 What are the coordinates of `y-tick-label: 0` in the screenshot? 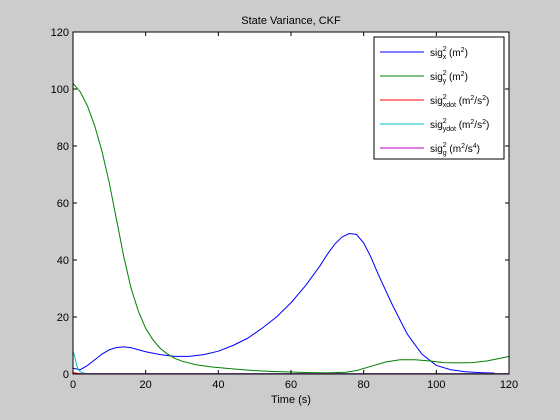 It's located at (66, 375).